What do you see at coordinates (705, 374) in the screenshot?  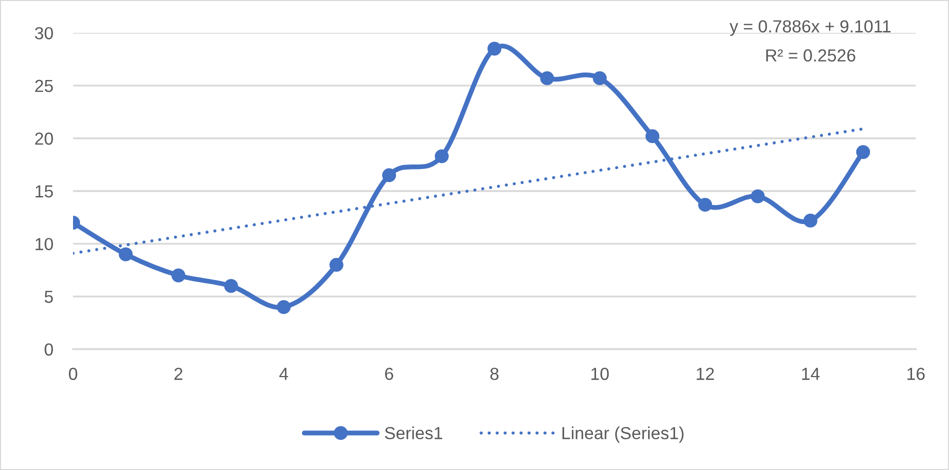 I see `x-tick-label: 12` at bounding box center [705, 374].